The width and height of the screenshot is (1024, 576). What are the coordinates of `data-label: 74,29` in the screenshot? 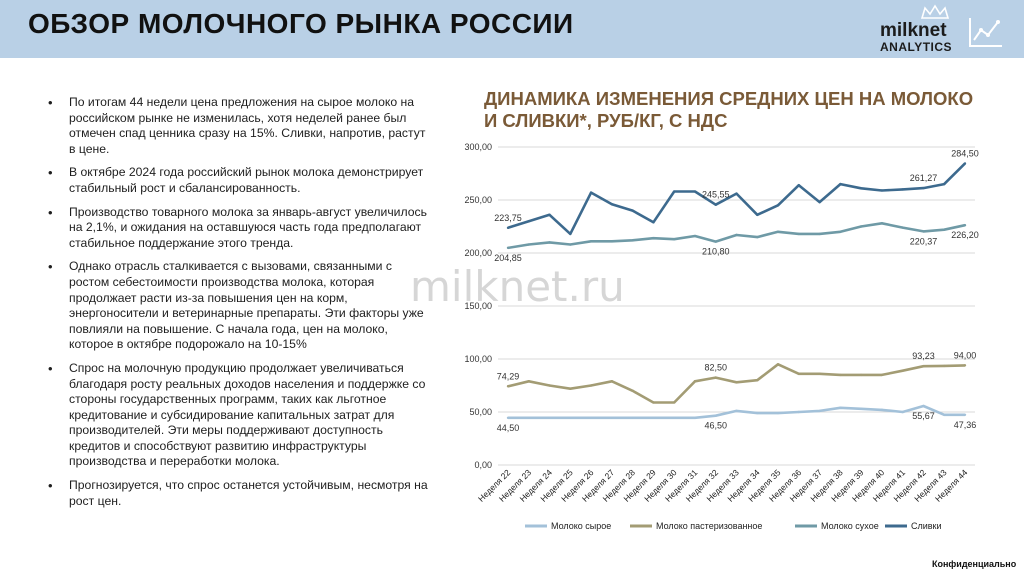 It's located at (508, 376).